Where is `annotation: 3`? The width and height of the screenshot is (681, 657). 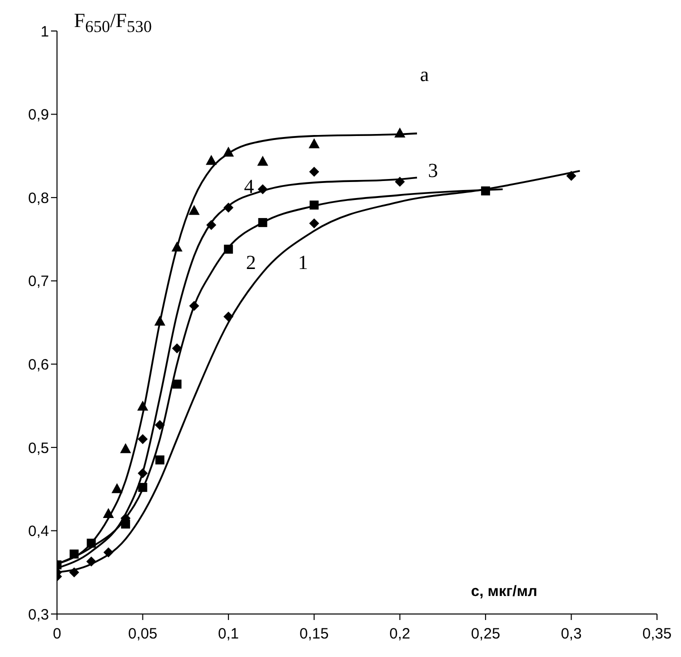
annotation: 3 is located at coordinates (433, 171).